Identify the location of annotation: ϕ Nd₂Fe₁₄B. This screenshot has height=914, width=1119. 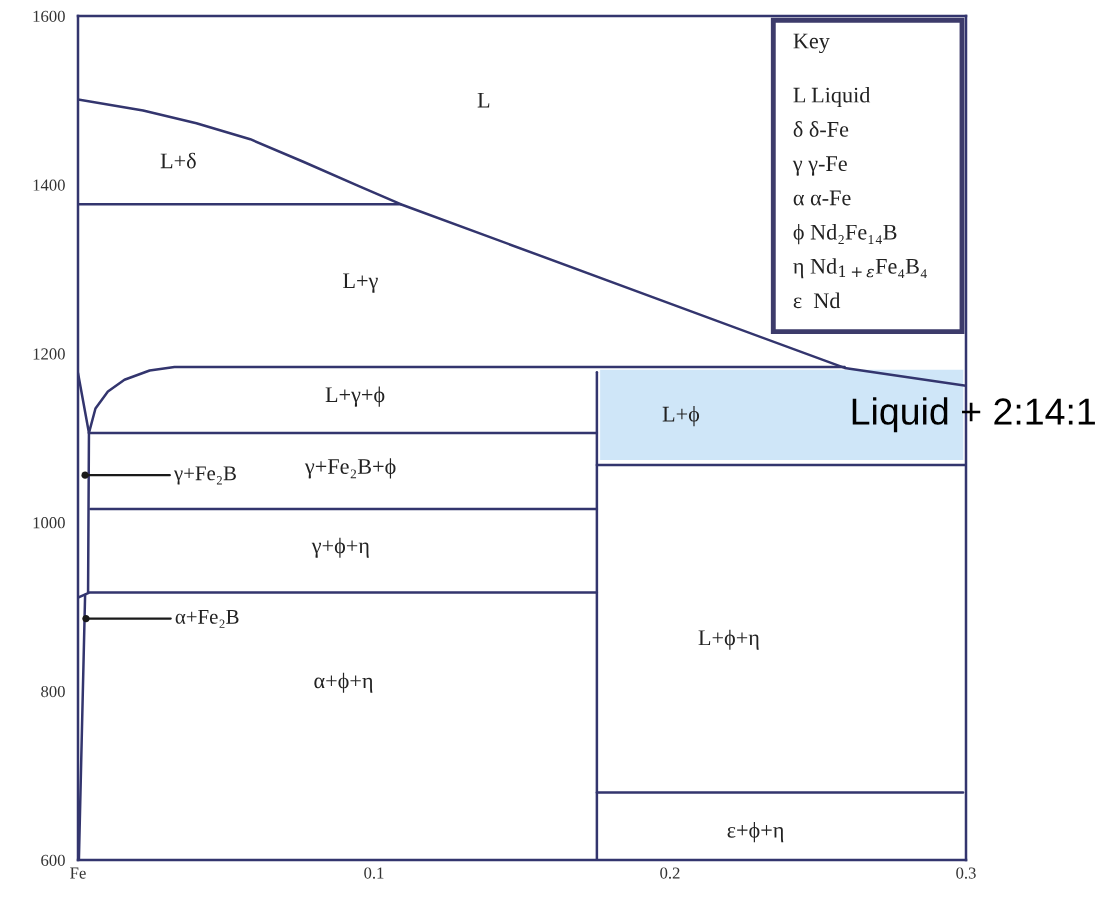
(845, 234).